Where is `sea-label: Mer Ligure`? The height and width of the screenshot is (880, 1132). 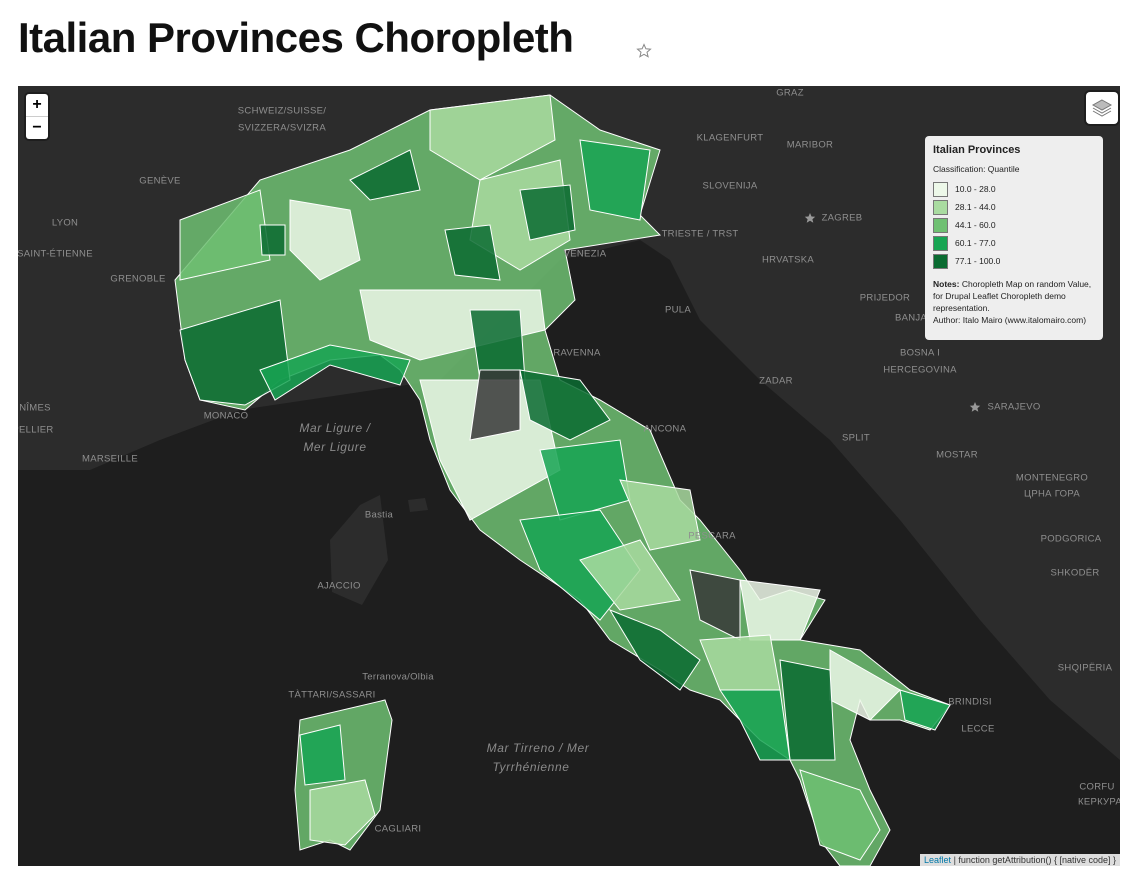 sea-label: Mer Ligure is located at coordinates (334, 447).